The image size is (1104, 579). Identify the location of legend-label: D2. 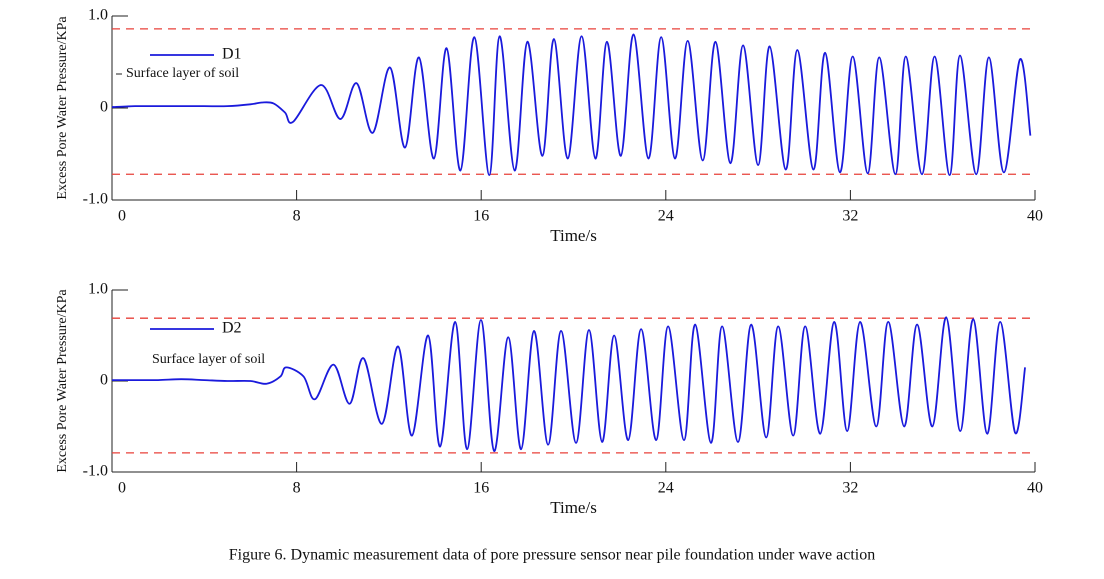
(232, 328).